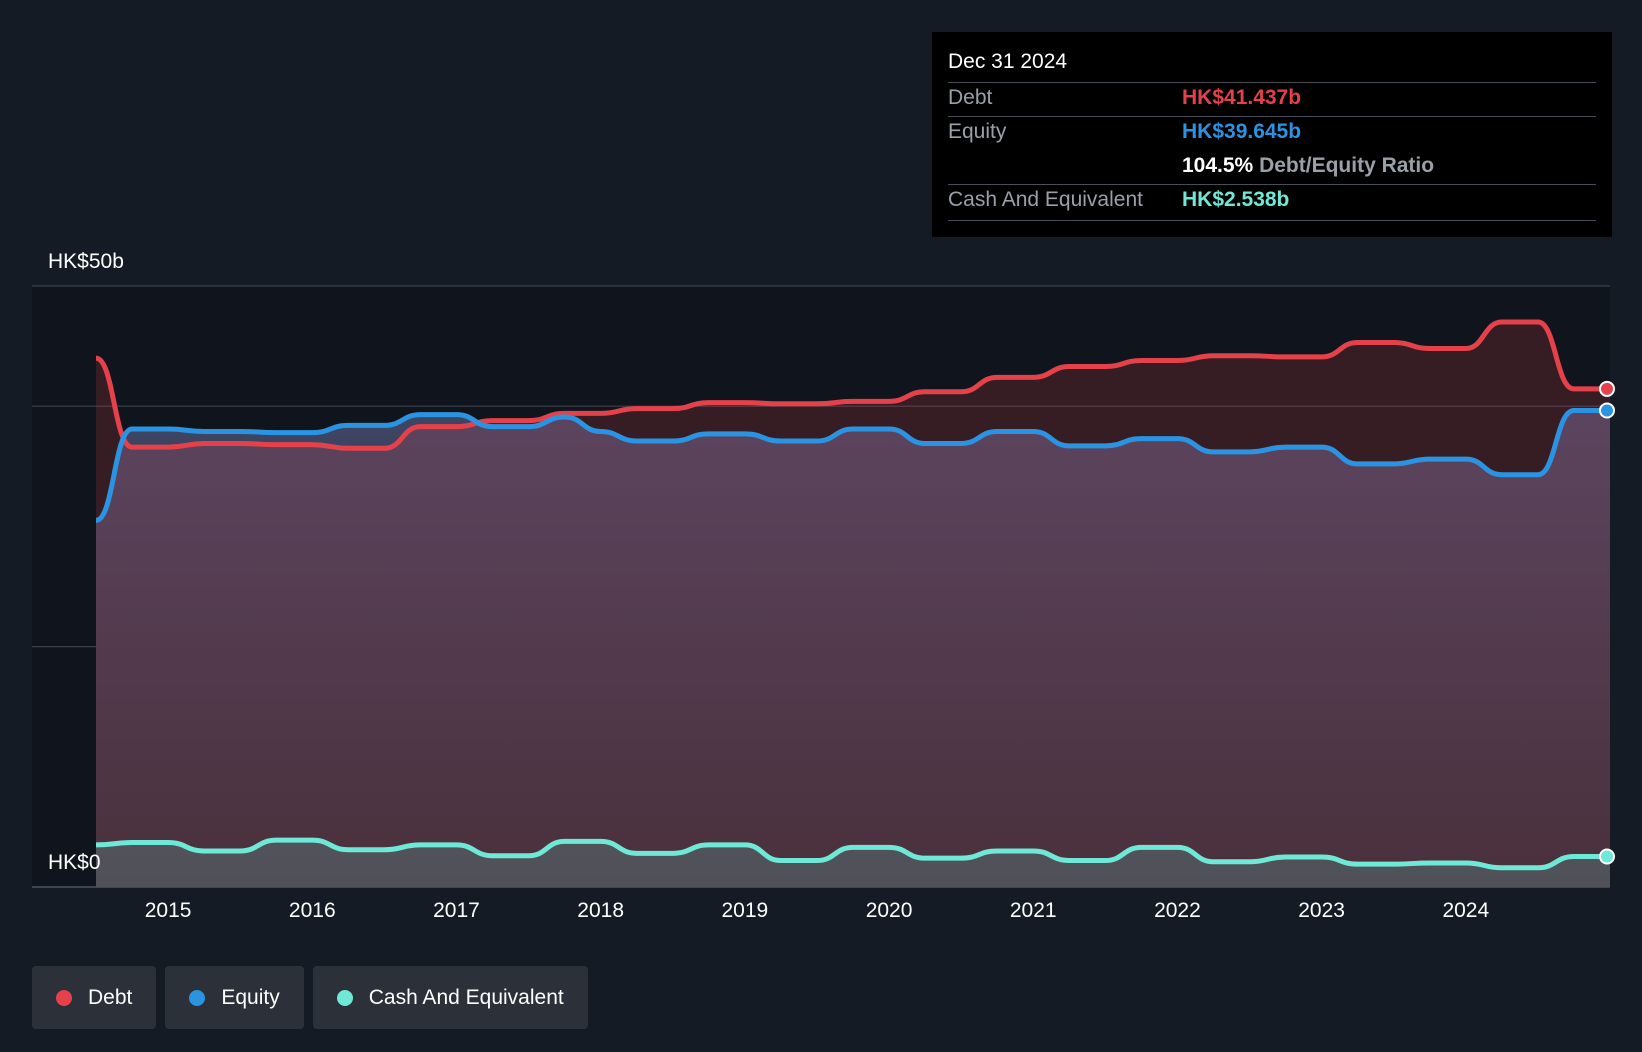 This screenshot has height=1052, width=1642. What do you see at coordinates (1607, 388) in the screenshot?
I see `end-marker-debt` at bounding box center [1607, 388].